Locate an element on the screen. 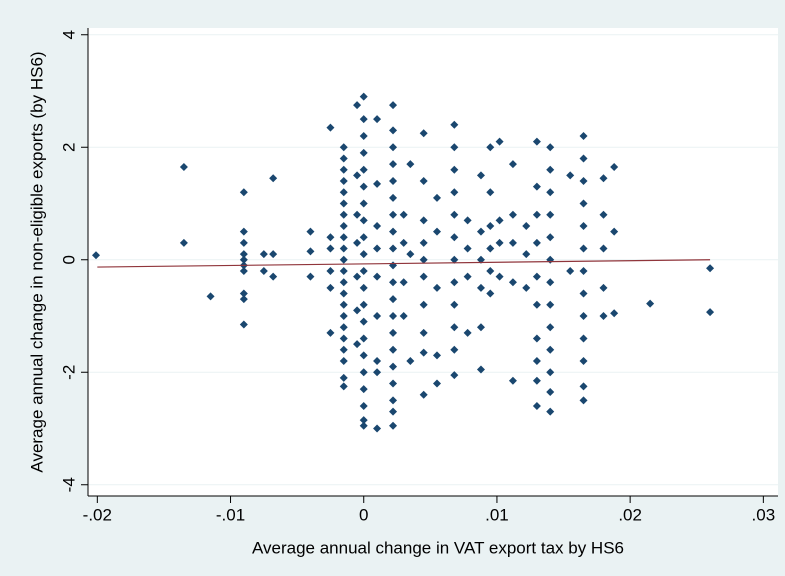 The height and width of the screenshot is (576, 785). y-tick-label: 0 is located at coordinates (68, 259).